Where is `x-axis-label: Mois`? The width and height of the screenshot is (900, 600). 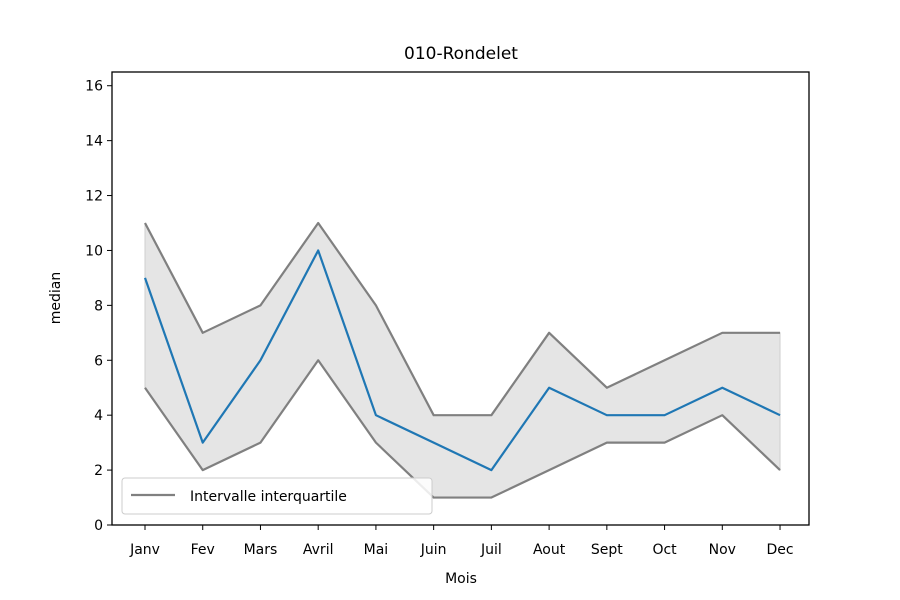 x-axis-label: Mois is located at coordinates (461, 579).